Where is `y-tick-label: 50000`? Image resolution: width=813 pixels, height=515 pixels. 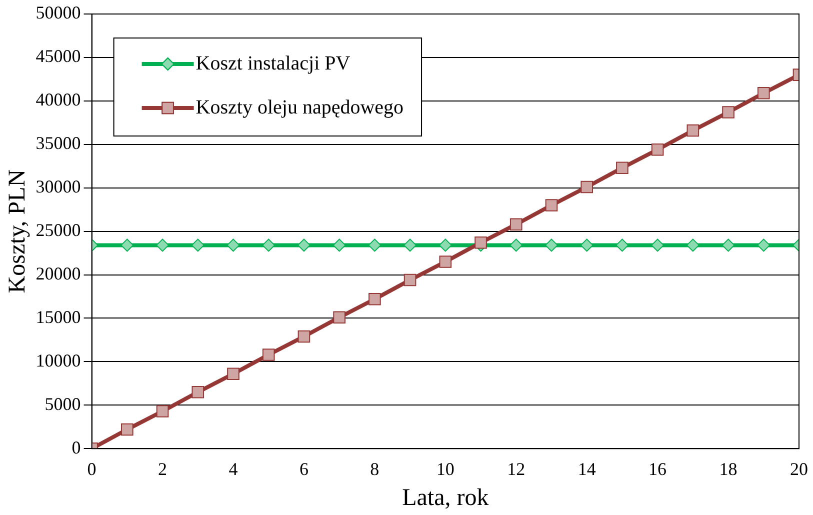 y-tick-label: 50000 is located at coordinates (58, 12).